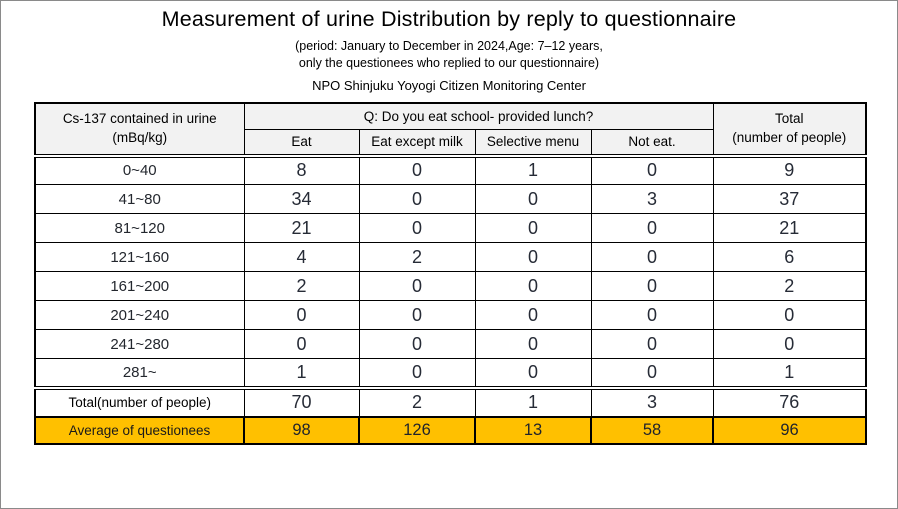 Image resolution: width=898 pixels, height=509 pixels. Describe the element at coordinates (533, 401) in the screenshot. I see `total-row-value: 1` at that location.